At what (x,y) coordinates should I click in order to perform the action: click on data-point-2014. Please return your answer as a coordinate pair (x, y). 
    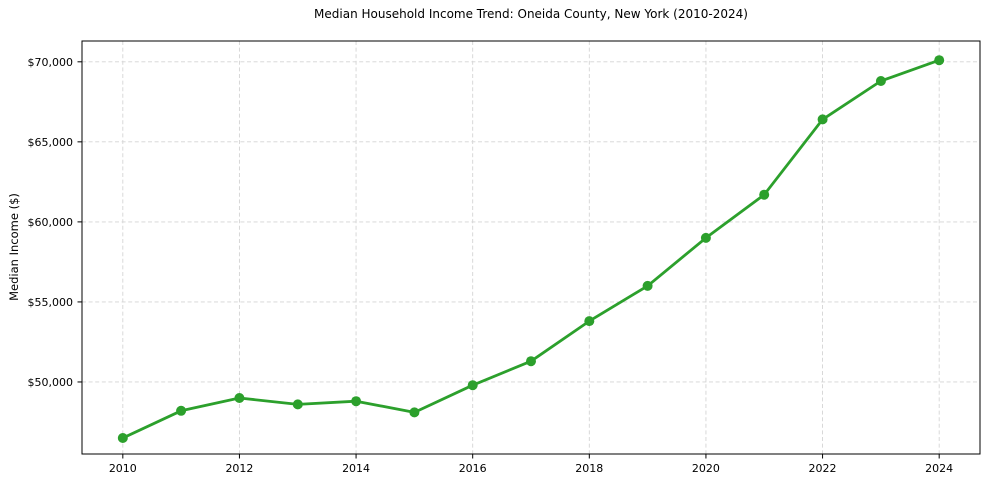
    Looking at the image, I should click on (356, 401).